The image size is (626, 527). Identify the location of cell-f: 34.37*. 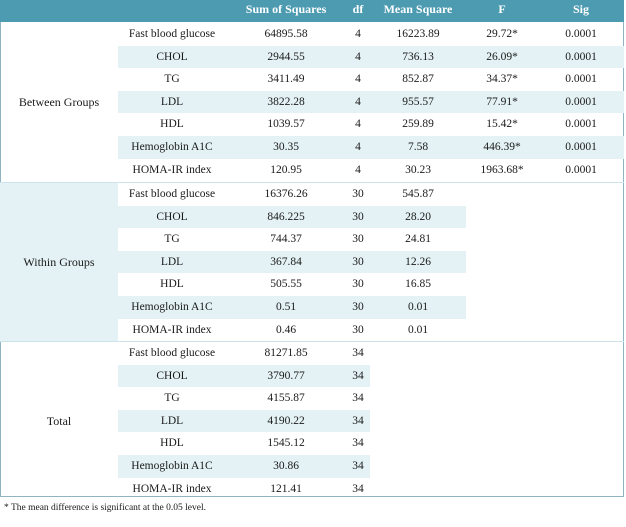
(502, 79).